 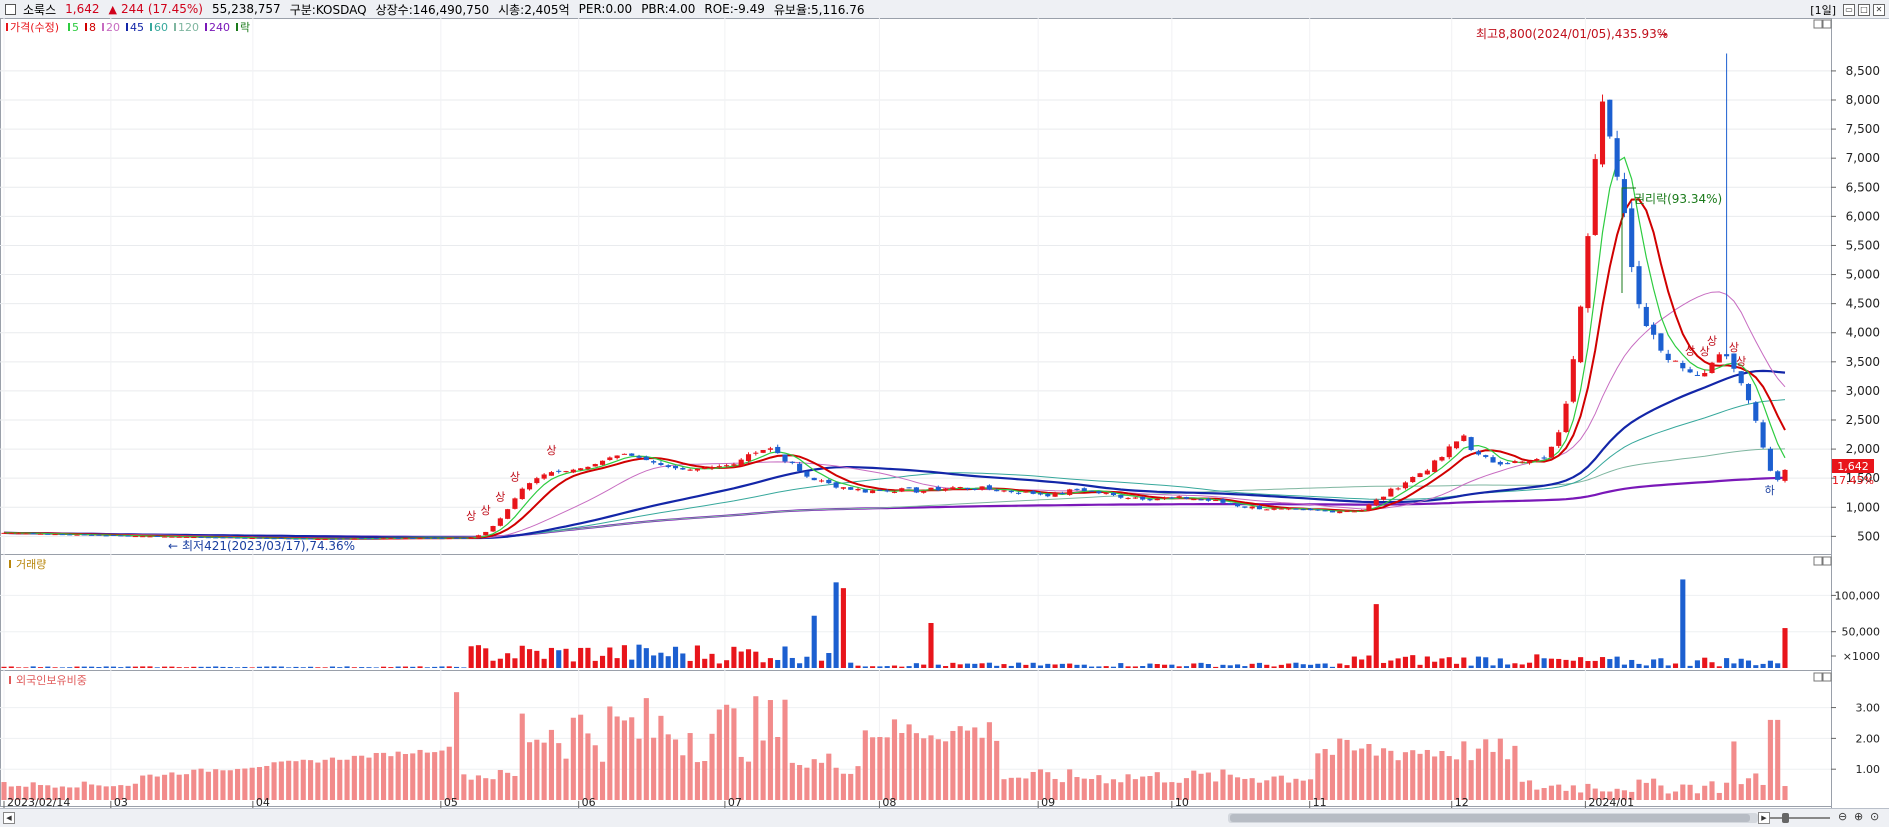 What do you see at coordinates (1827, 677) in the screenshot?
I see `foreign-close-icon` at bounding box center [1827, 677].